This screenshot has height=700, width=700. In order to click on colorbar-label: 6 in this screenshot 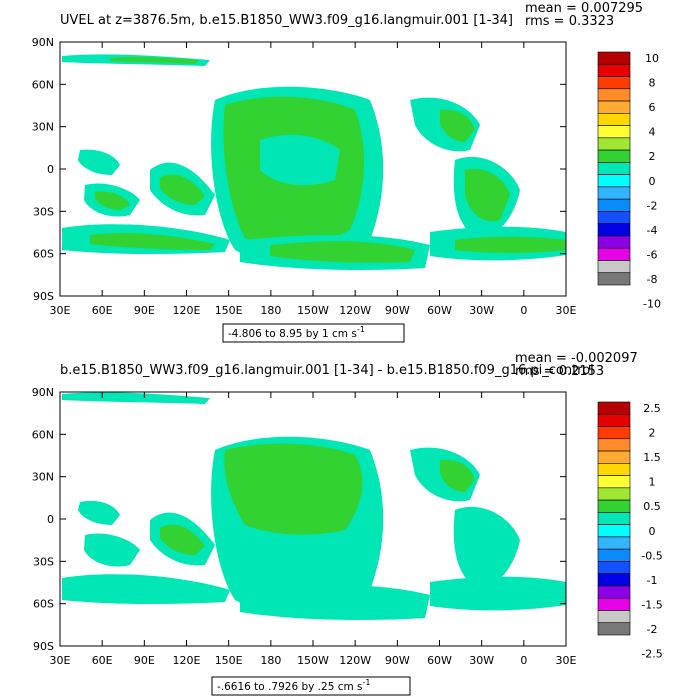, I will do `click(652, 107)`.